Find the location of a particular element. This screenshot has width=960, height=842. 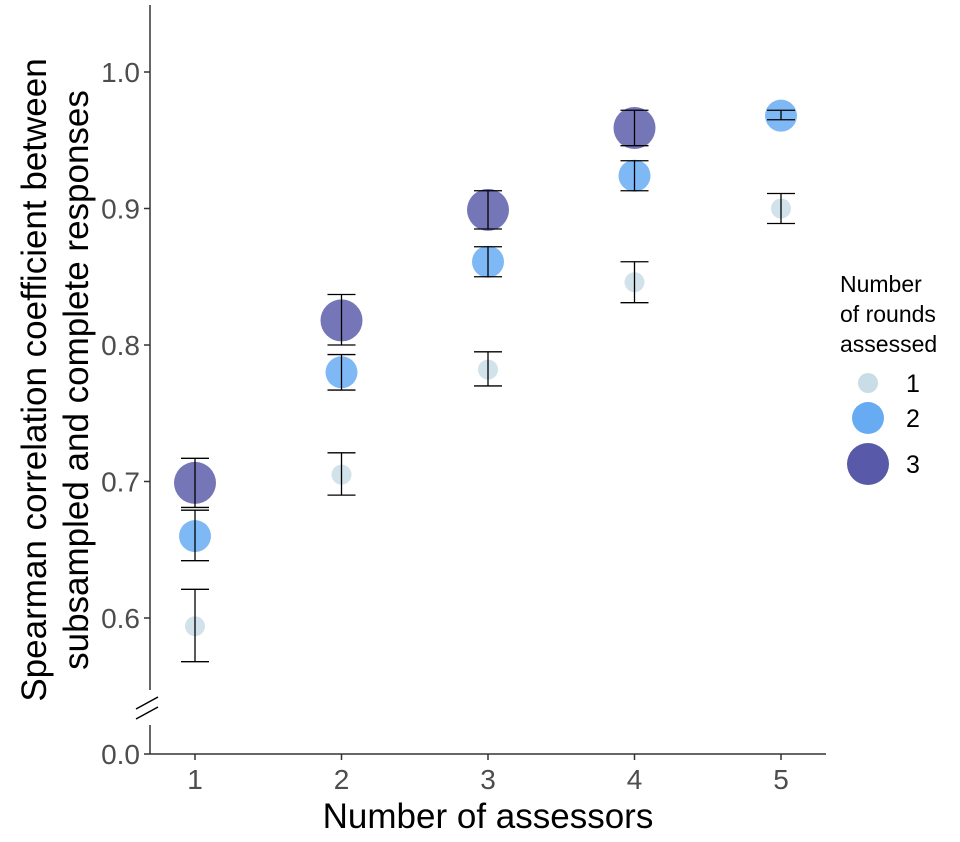

legend: Number of rounds assessed 1 2 3 is located at coordinates (888, 378).